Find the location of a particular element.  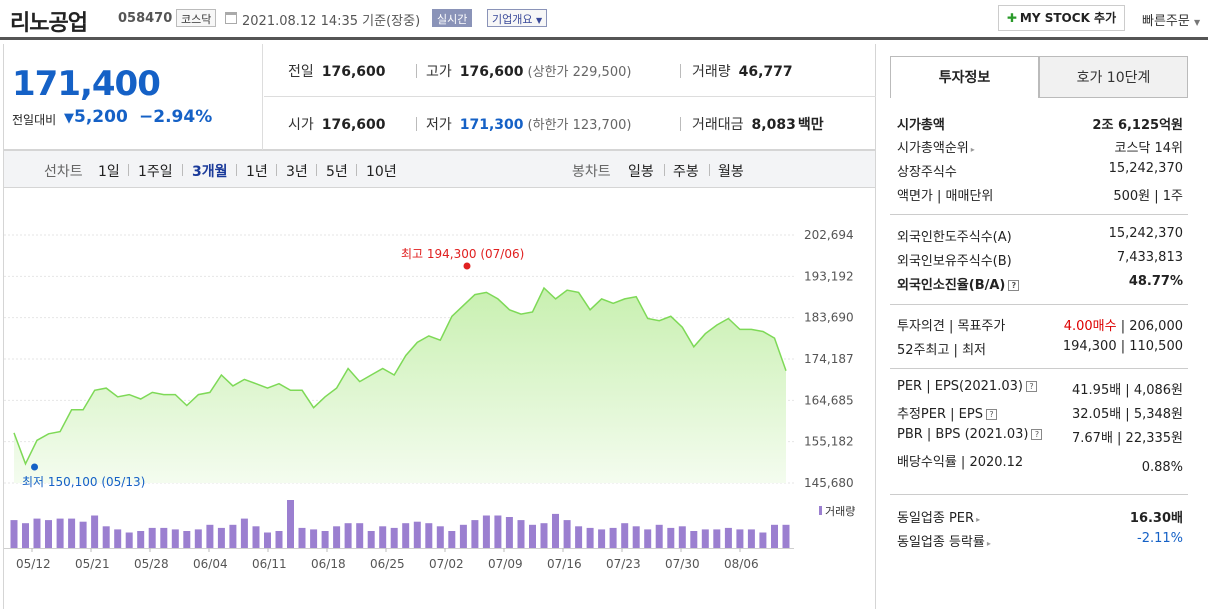

current-price: 171,400 is located at coordinates (86, 84).